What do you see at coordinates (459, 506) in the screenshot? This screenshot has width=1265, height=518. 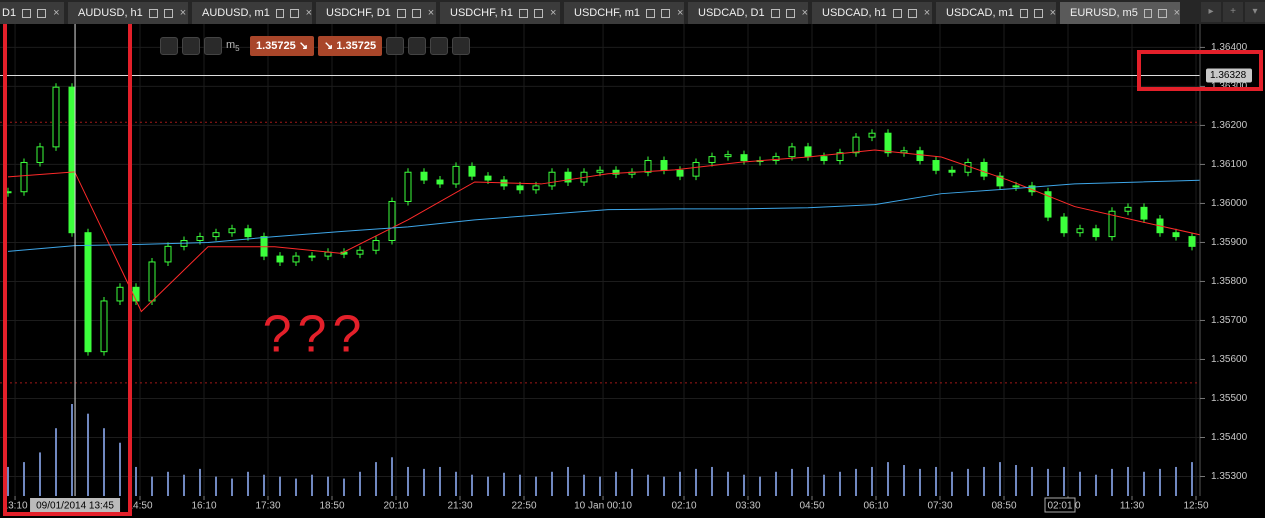 I see `x-tick-label: 21:30` at bounding box center [459, 506].